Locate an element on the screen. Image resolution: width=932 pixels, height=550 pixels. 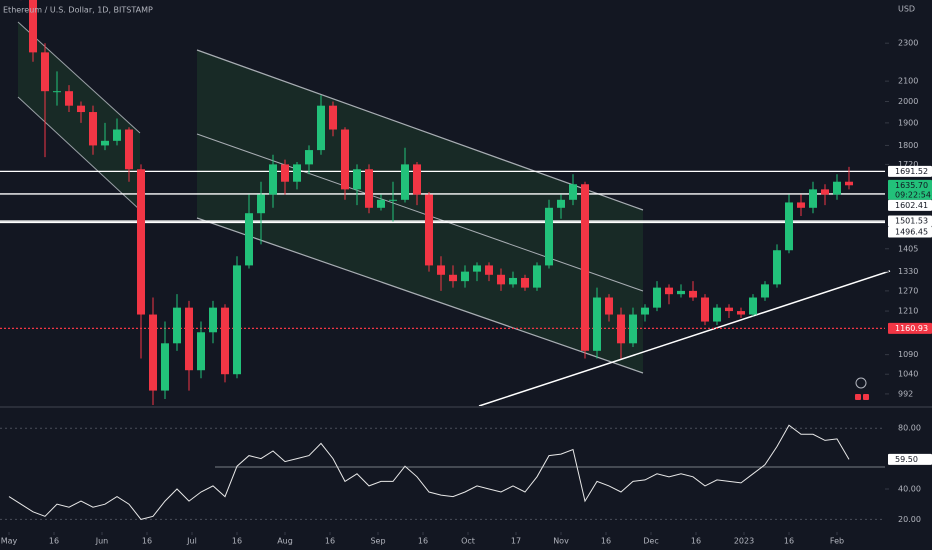
price-label: 1160.93 is located at coordinates (911, 328).